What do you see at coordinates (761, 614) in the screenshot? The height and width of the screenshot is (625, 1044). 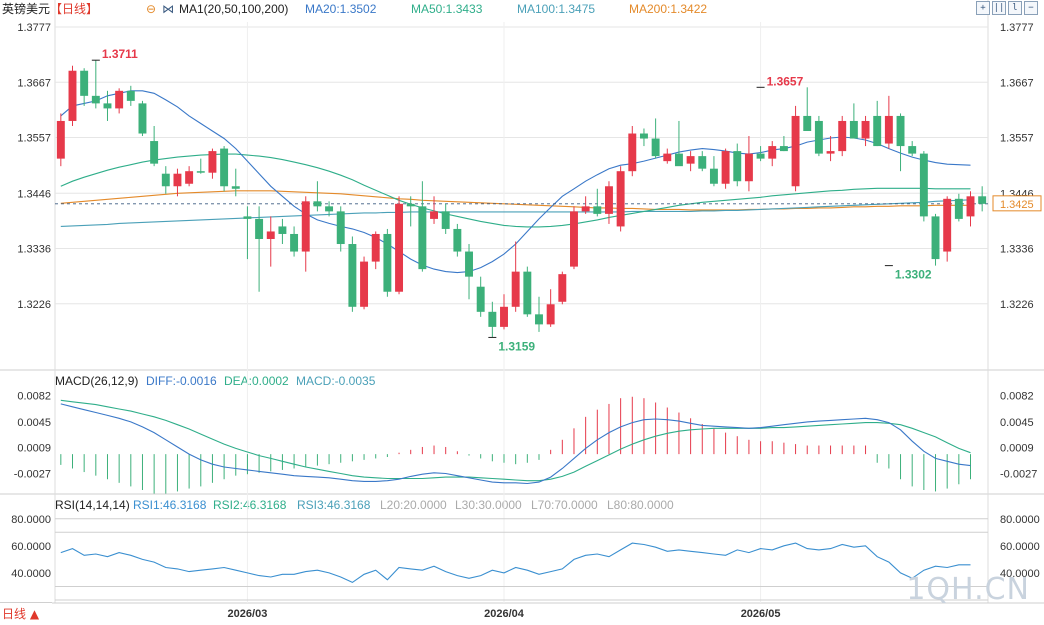 I see `time-axis-label: 2026/05` at bounding box center [761, 614].